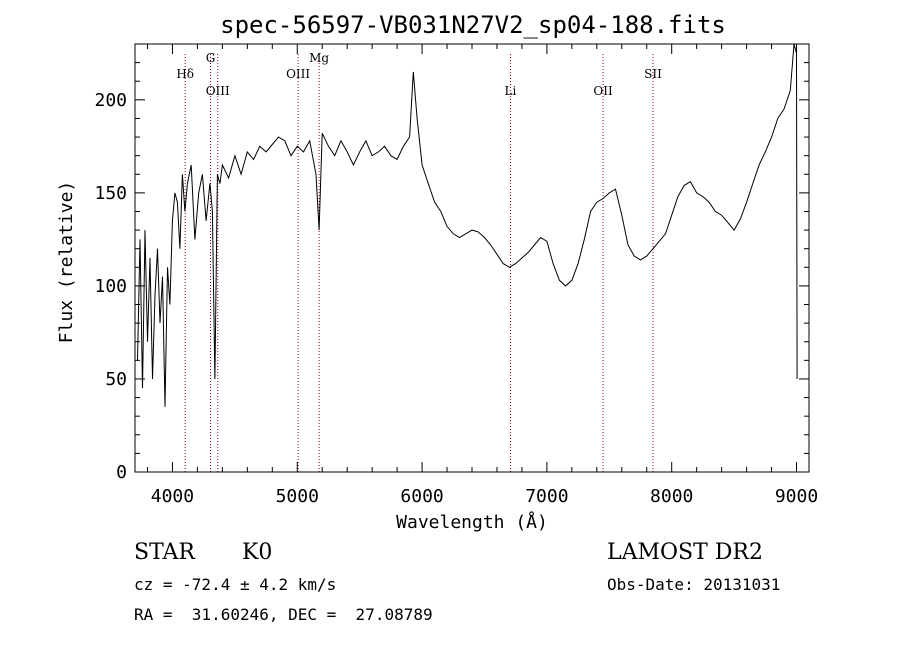 This screenshot has width=900, height=649. Describe the element at coordinates (653, 74) in the screenshot. I see `spectral-line-label: SII` at that location.